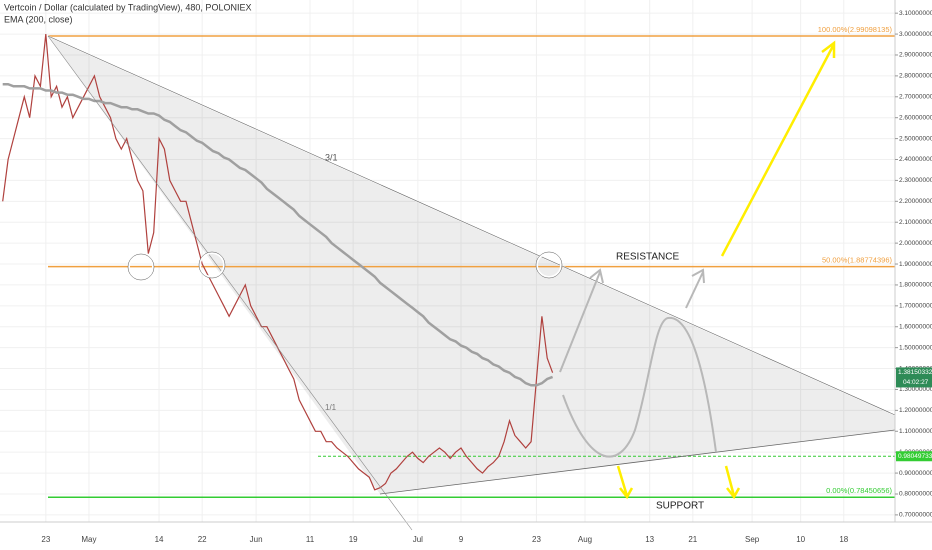  I want to click on x-tick-label: 19, so click(353, 539).